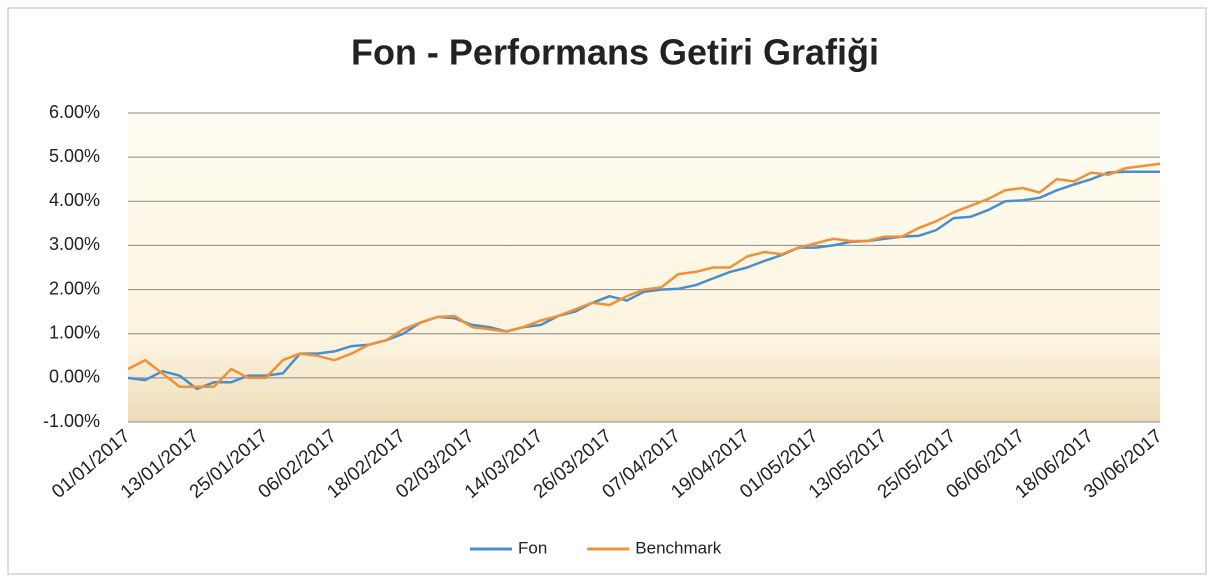  What do you see at coordinates (74, 288) in the screenshot?
I see `y-tick-label: 2.00%` at bounding box center [74, 288].